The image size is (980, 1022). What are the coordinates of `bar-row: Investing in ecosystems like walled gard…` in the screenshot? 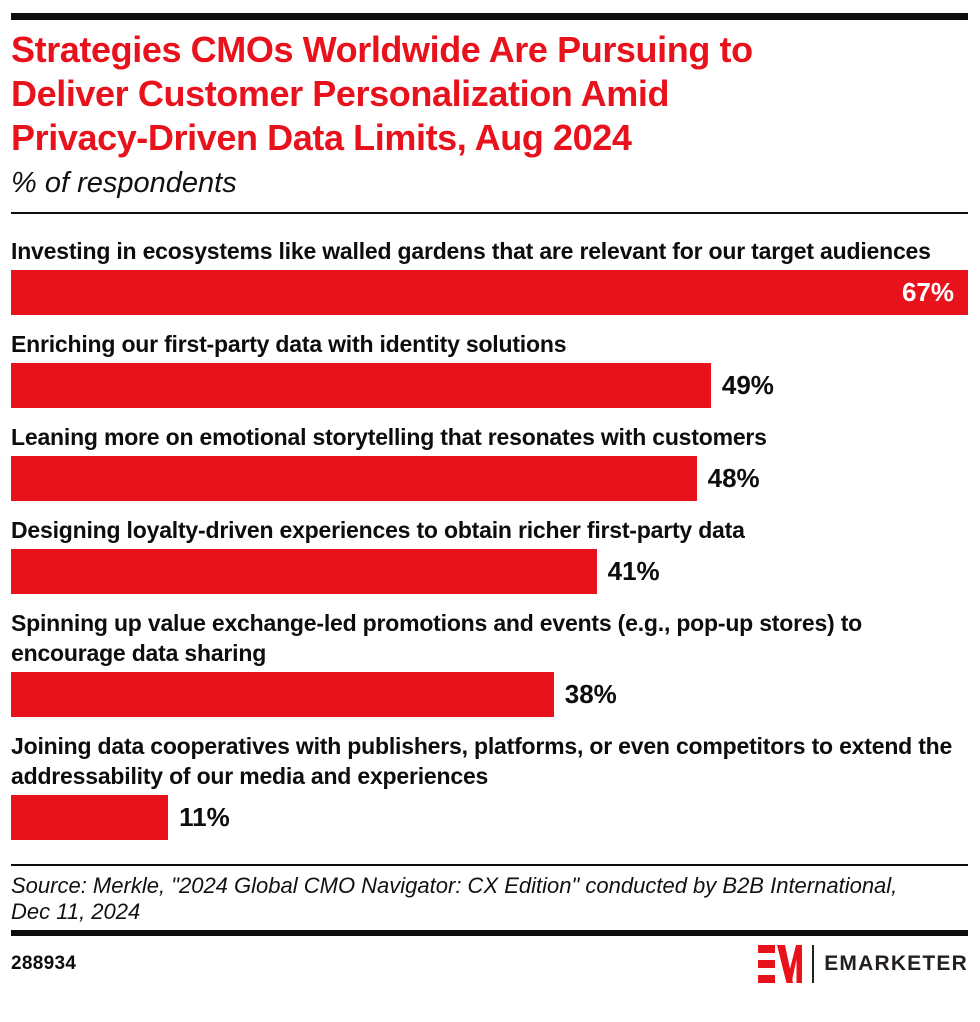 It's located at (489, 275).